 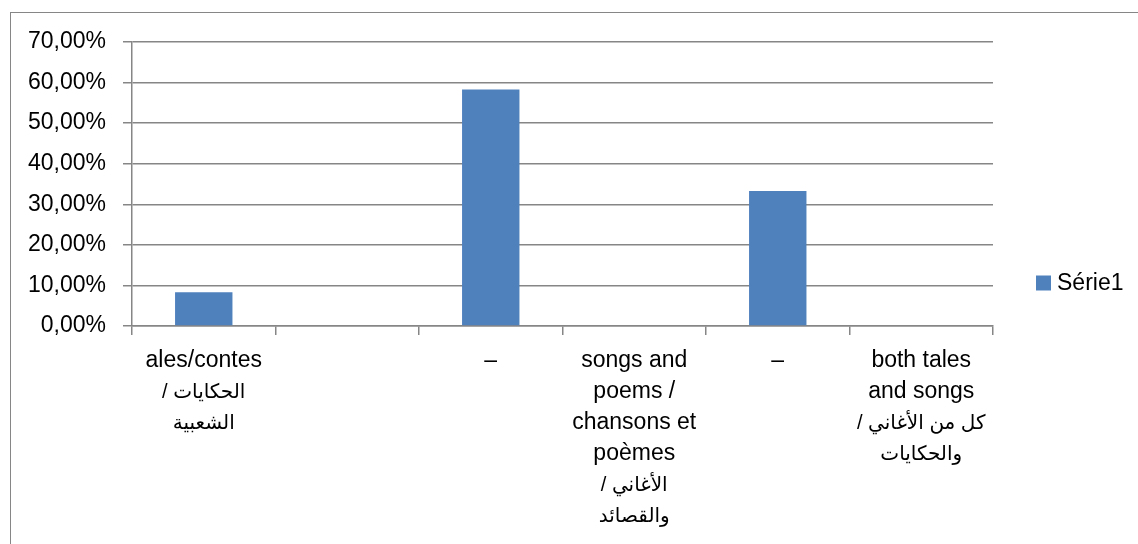 I want to click on y-tick-label: 40,00%, so click(x=66, y=162).